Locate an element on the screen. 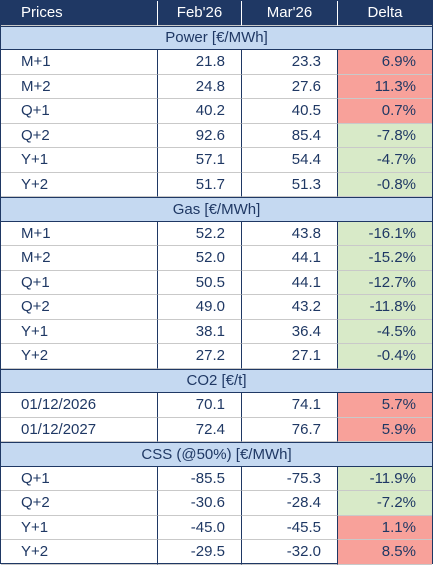  data-row: Y+2 27.2 27.1 -0.4% is located at coordinates (216, 356).